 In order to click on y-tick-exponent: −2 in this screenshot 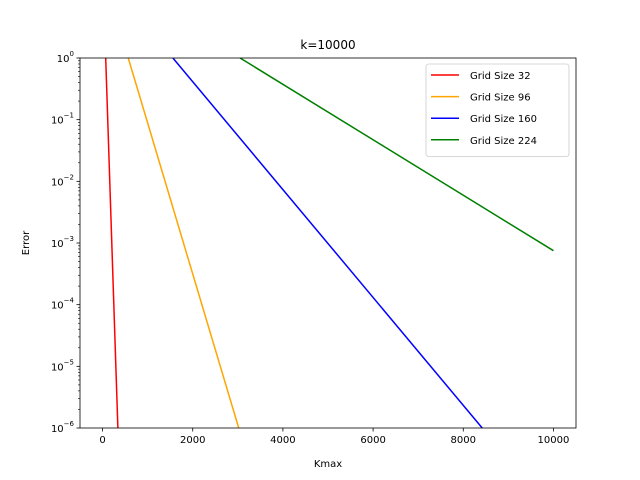, I will do `click(69, 177)`.